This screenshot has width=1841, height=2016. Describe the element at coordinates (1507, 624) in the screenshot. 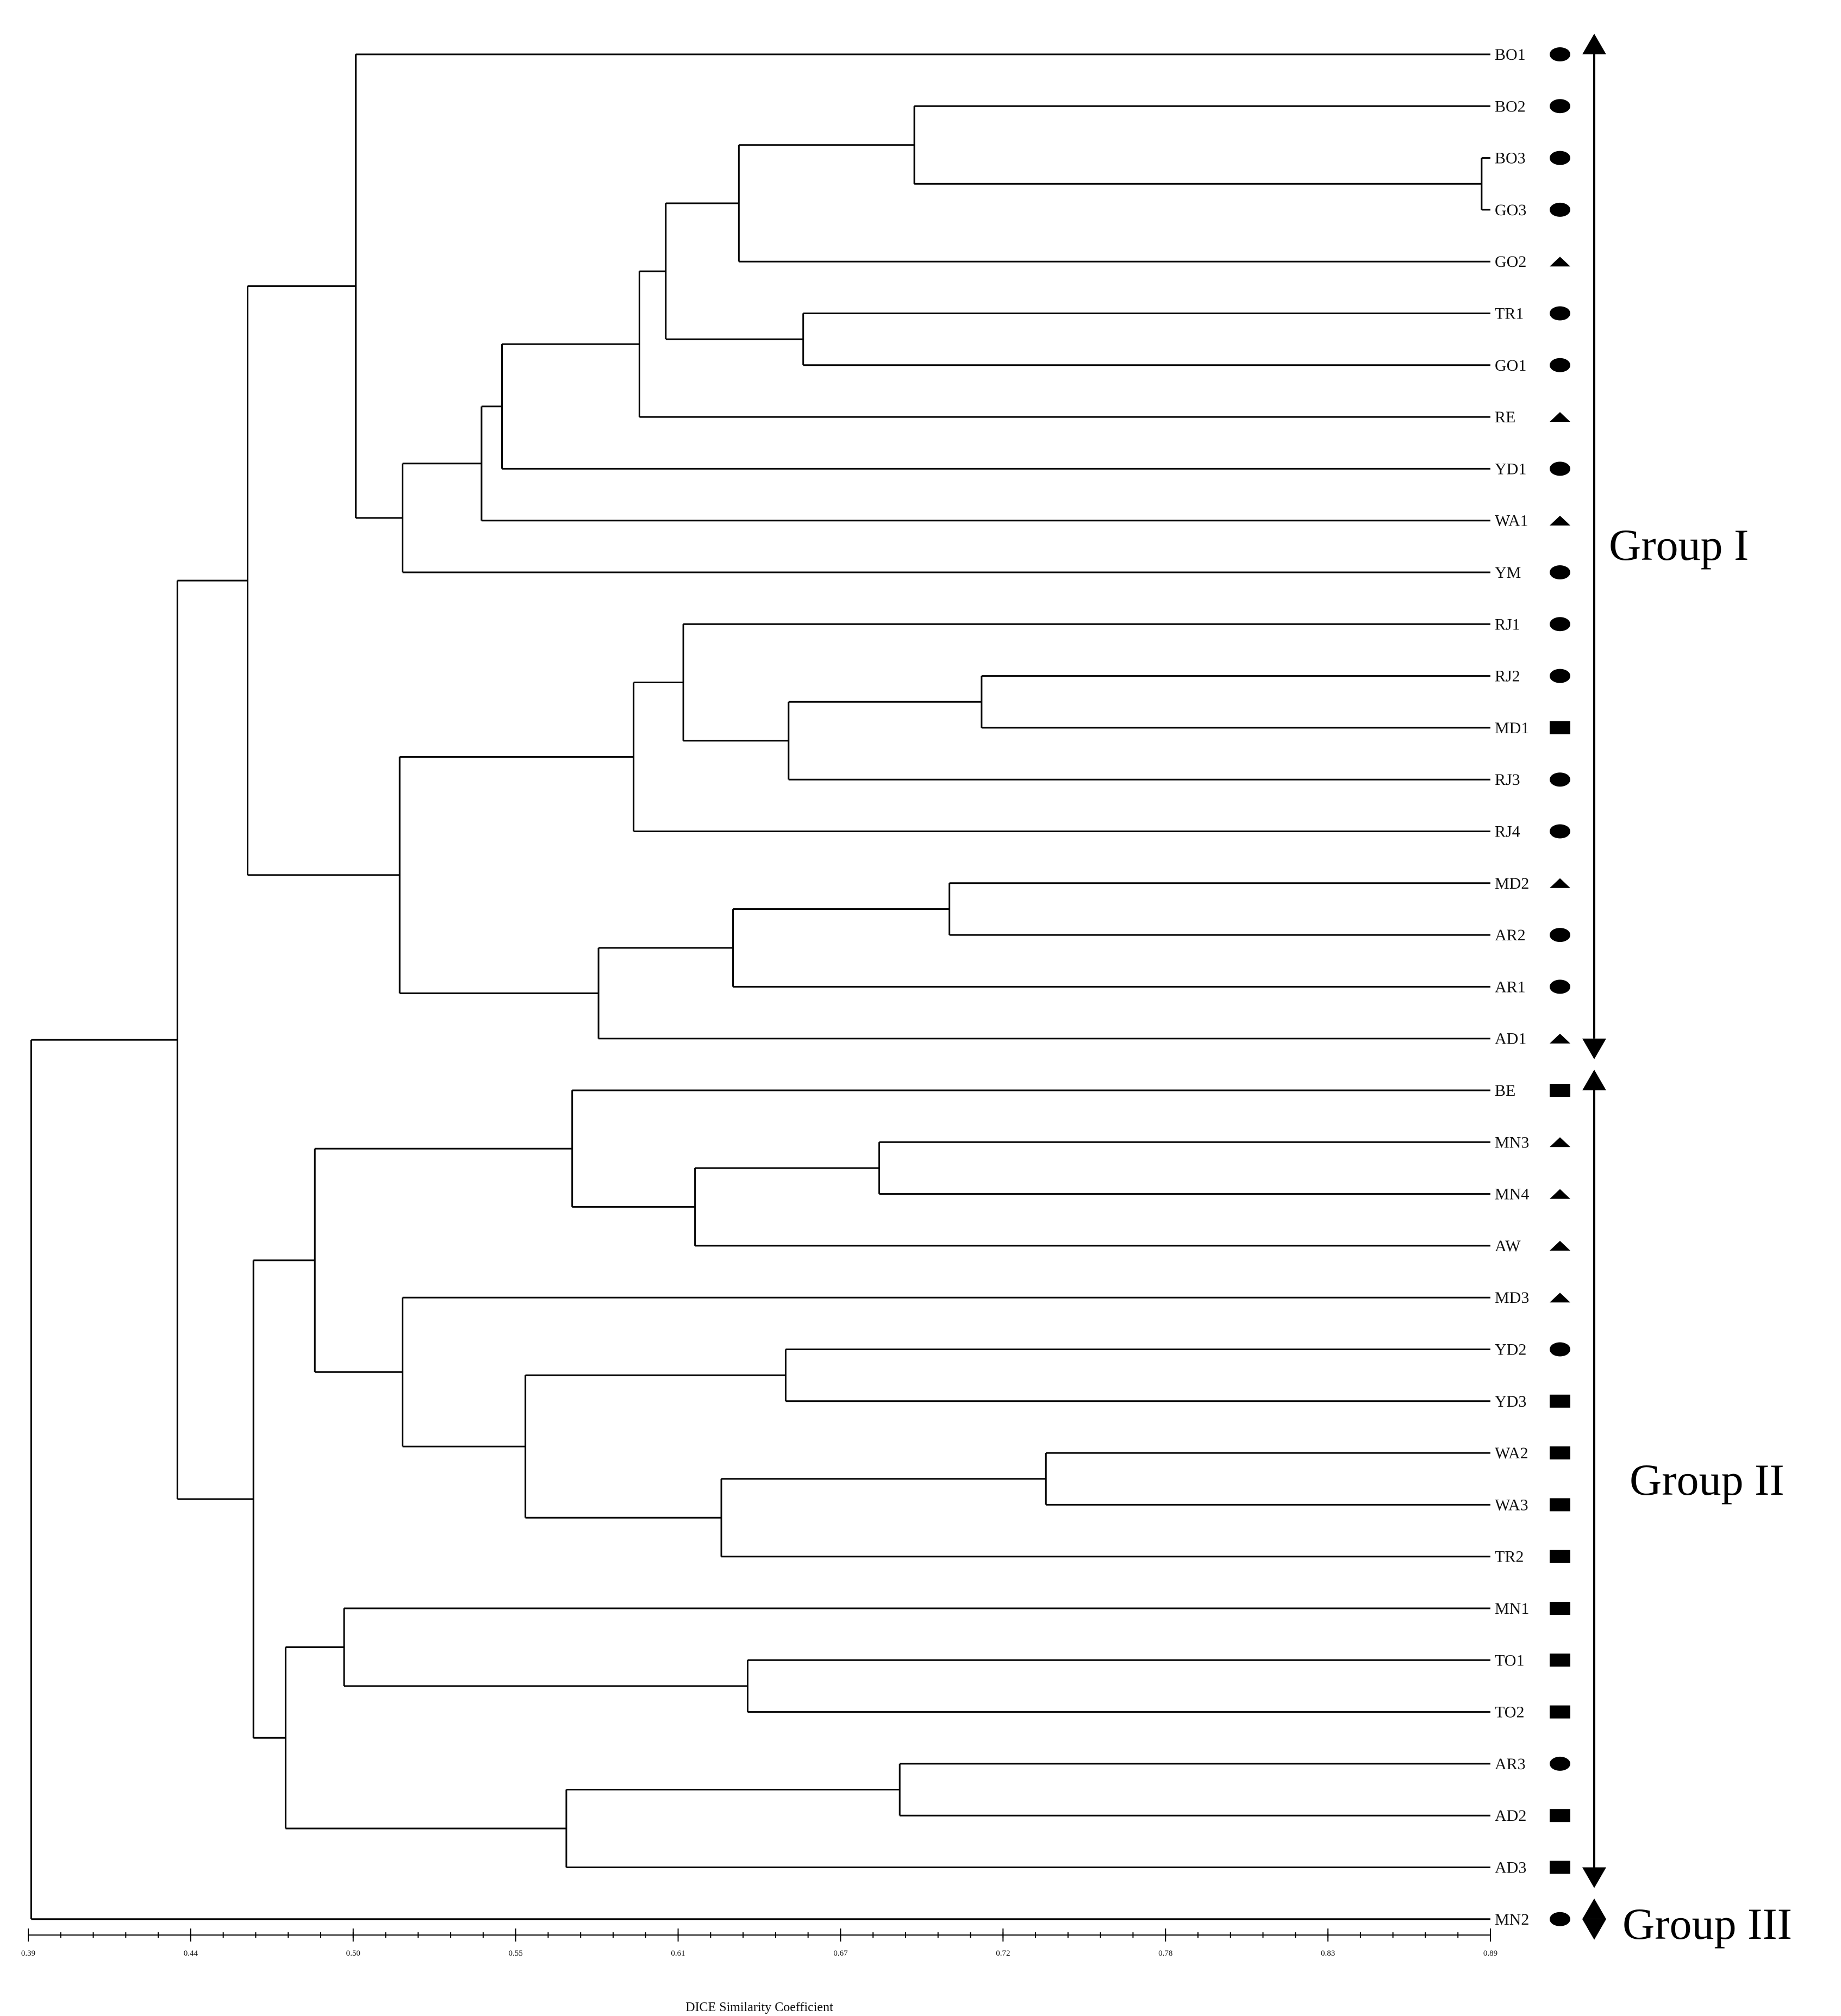

I see `leaf-label: RJ1` at that location.